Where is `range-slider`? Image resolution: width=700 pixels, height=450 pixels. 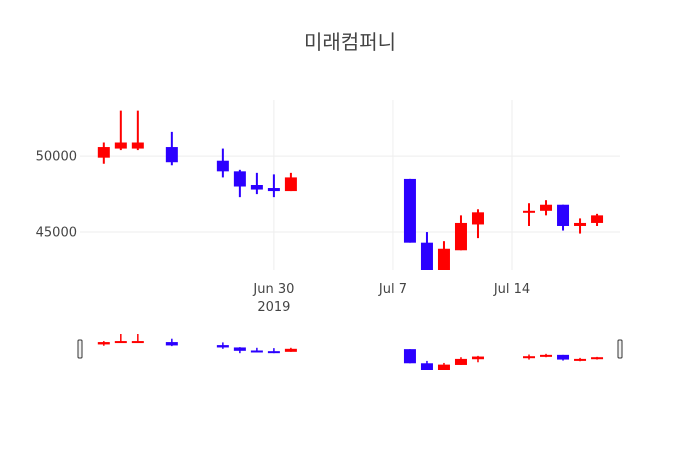 range-slider is located at coordinates (350, 352).